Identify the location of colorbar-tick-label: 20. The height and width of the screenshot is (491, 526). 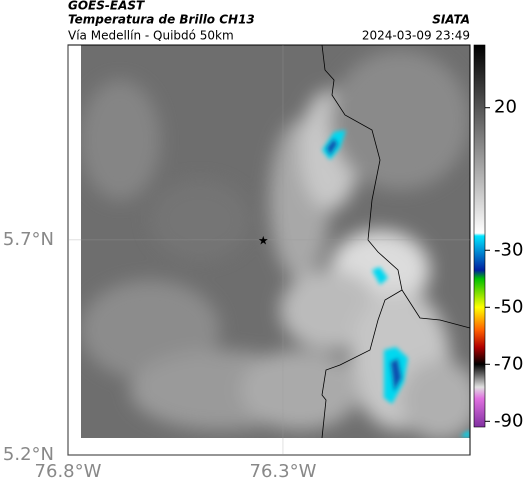
(505, 107).